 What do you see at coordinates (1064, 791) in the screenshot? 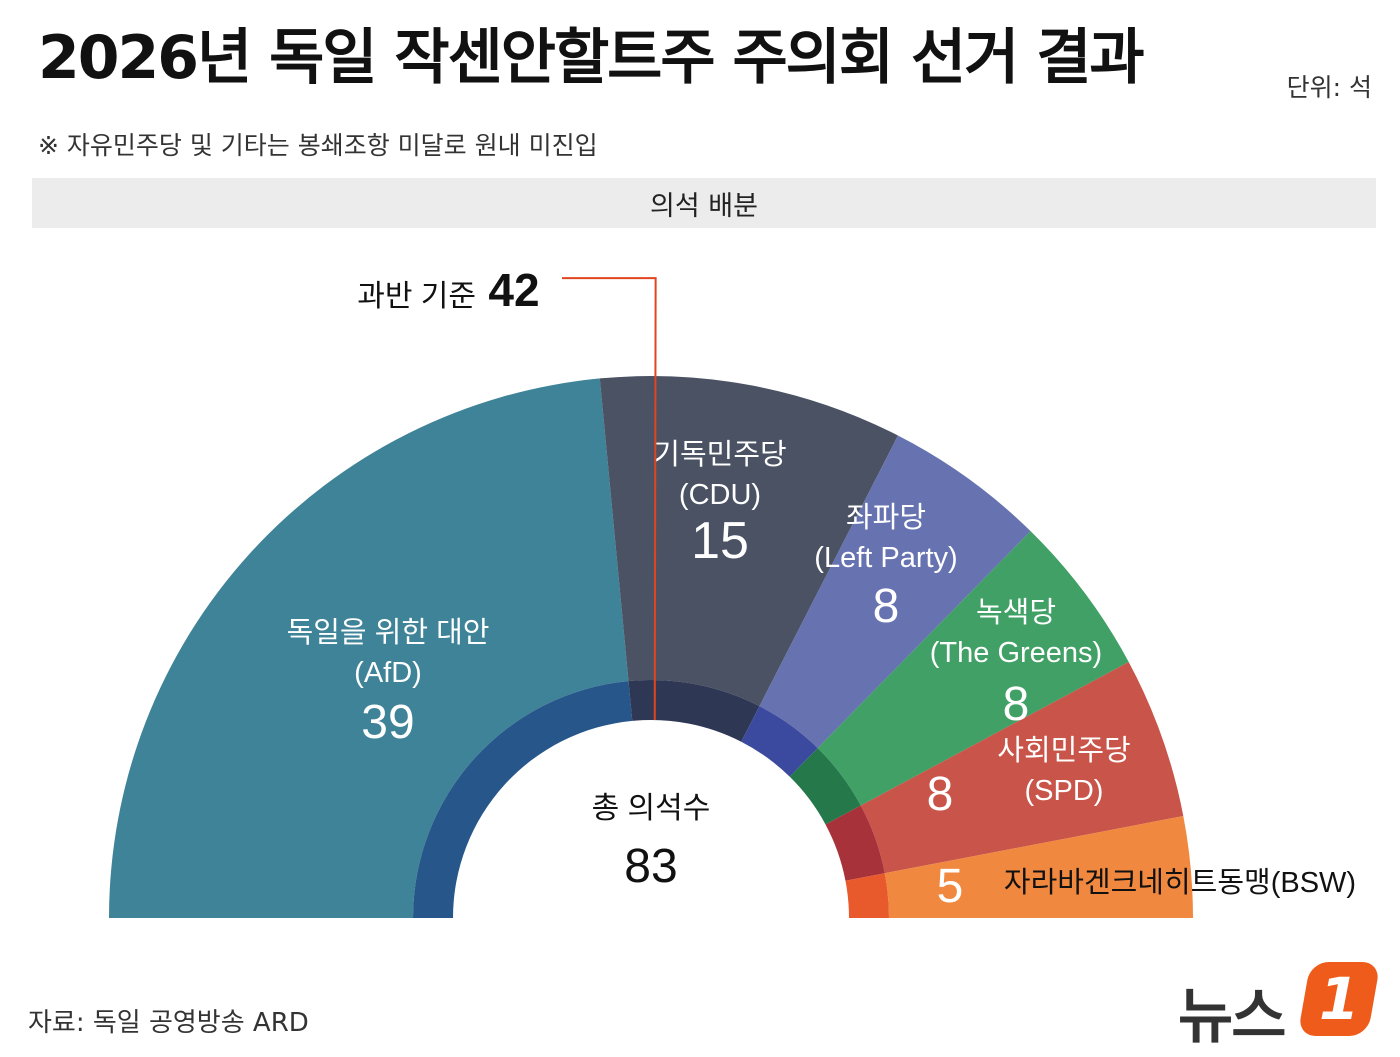
I see `slice-name-sub-label: (SPD)` at bounding box center [1064, 791].